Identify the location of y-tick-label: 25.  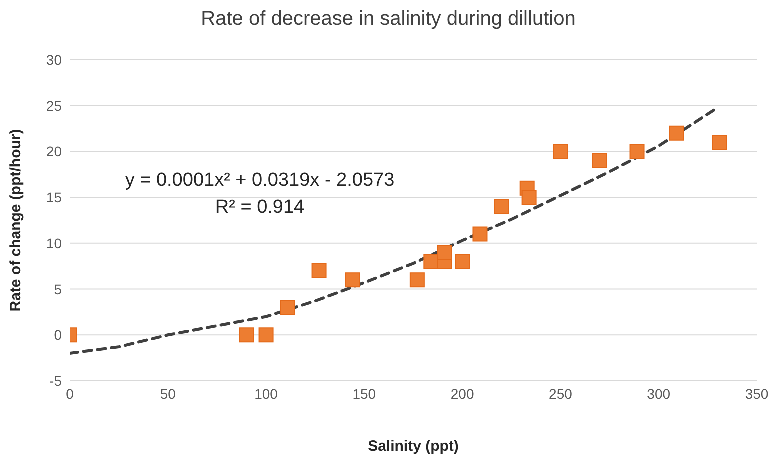
(54, 106).